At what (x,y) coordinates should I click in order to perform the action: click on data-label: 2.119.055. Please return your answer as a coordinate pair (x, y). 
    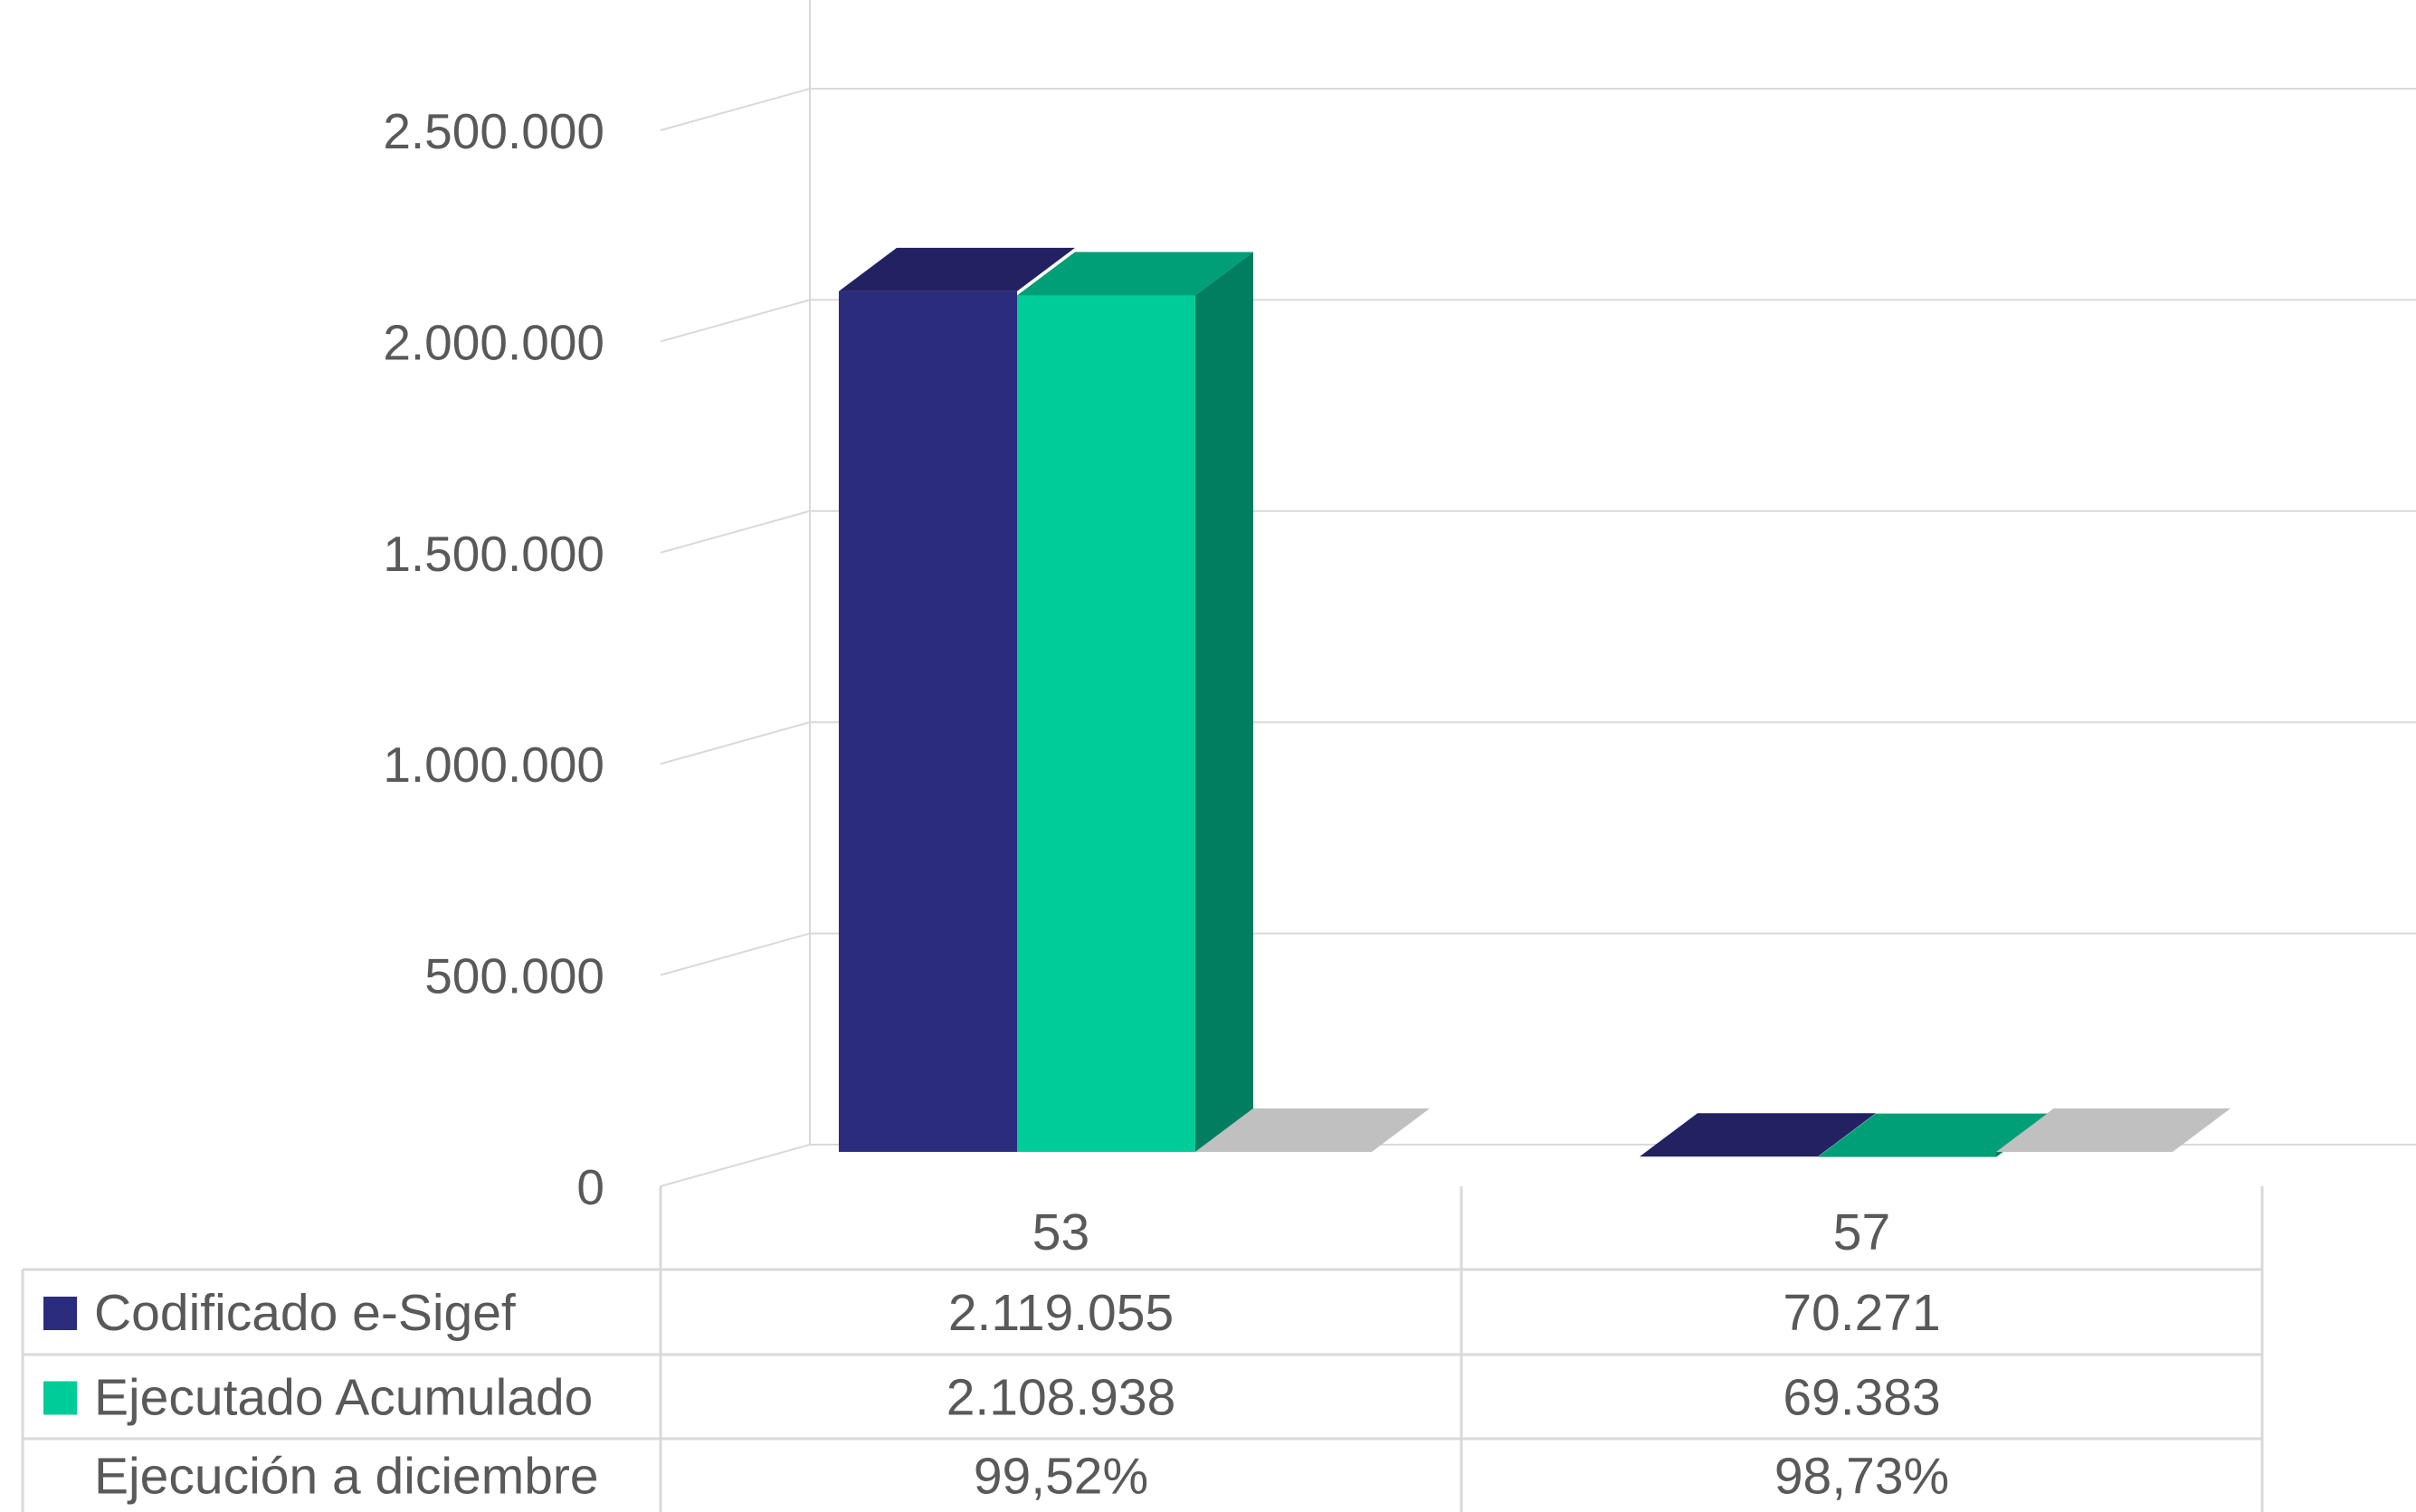
    Looking at the image, I should click on (1061, 1313).